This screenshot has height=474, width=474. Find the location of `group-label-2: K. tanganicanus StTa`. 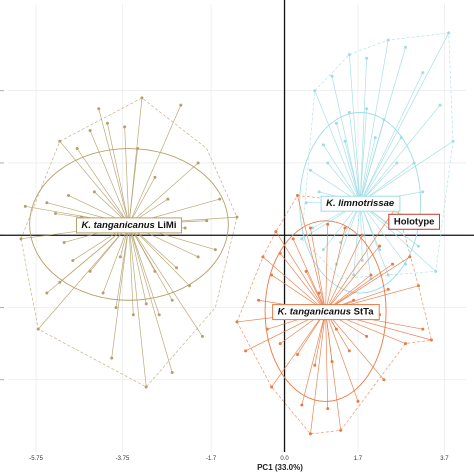

group-label-2: K. tanganicanus StTa is located at coordinates (326, 312).